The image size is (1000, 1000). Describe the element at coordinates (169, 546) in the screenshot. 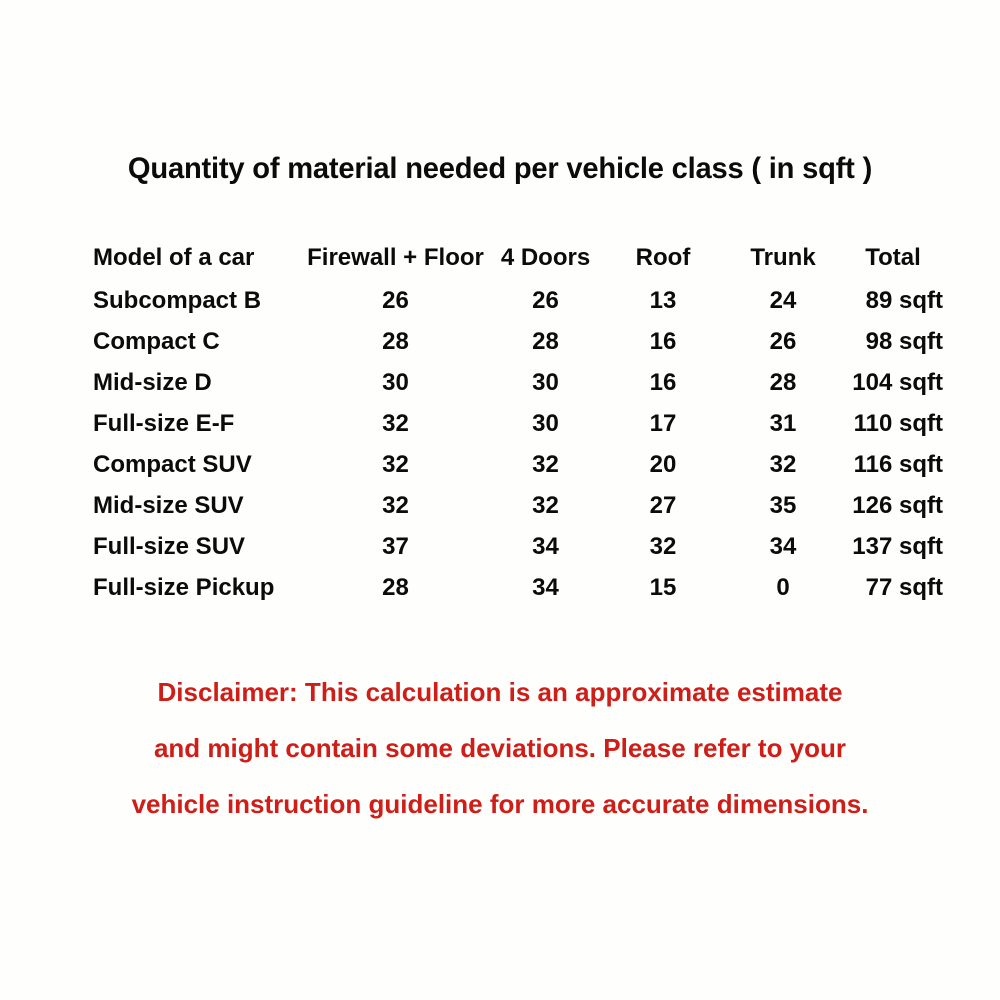

I see `cell-model: Full-size SUV` at that location.